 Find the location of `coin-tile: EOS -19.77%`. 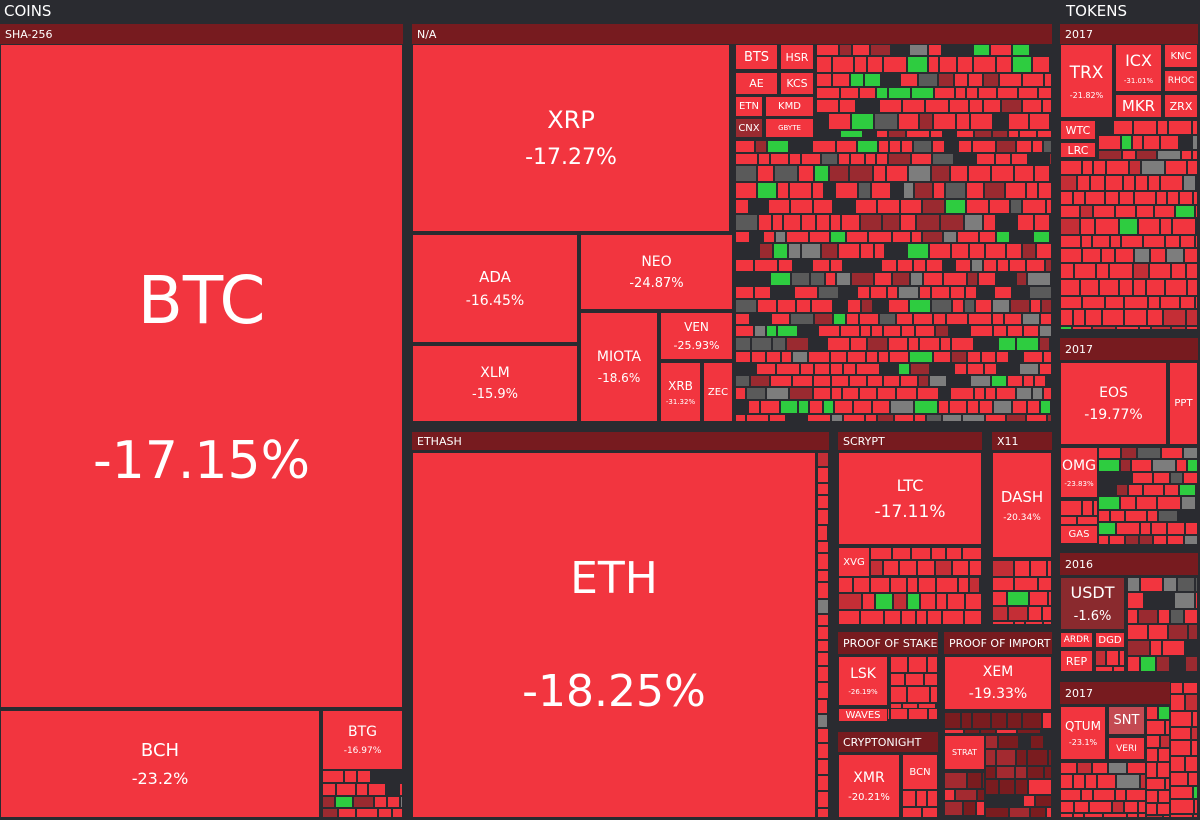

coin-tile: EOS -19.77% is located at coordinates (1113, 403).